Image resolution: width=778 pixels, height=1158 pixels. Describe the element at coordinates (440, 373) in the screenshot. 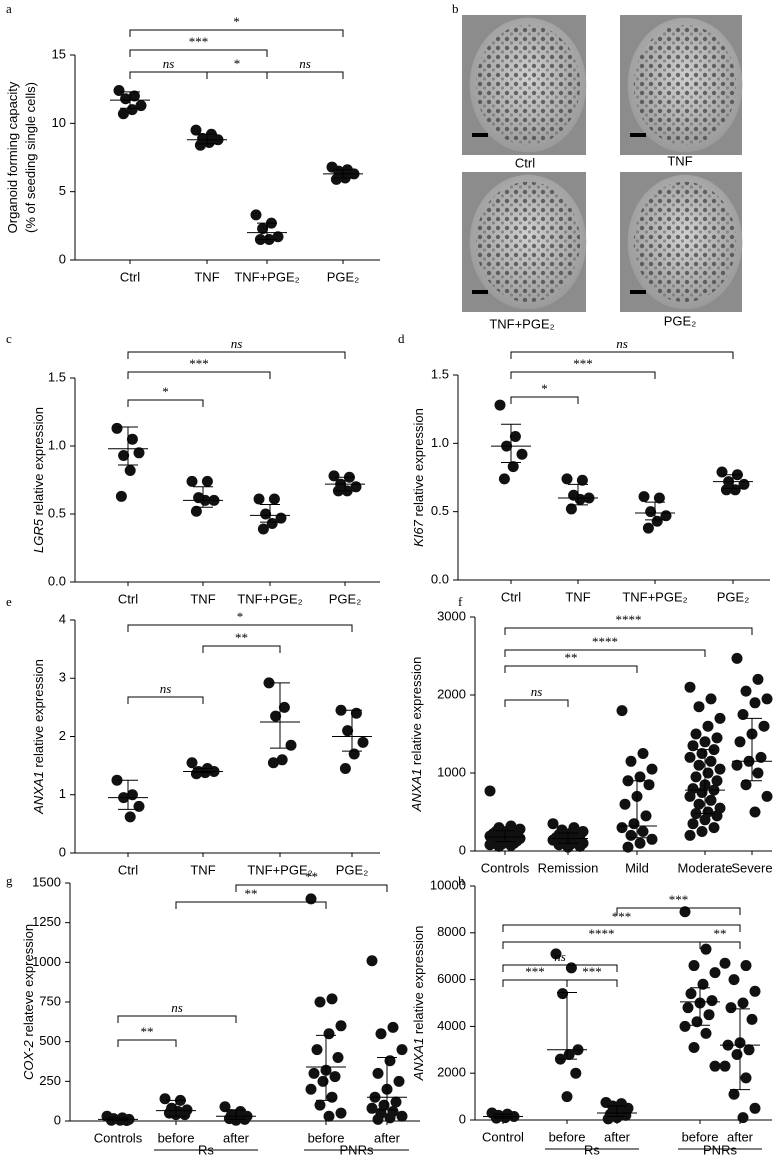

I see `y-tick-label: 1.5` at that location.